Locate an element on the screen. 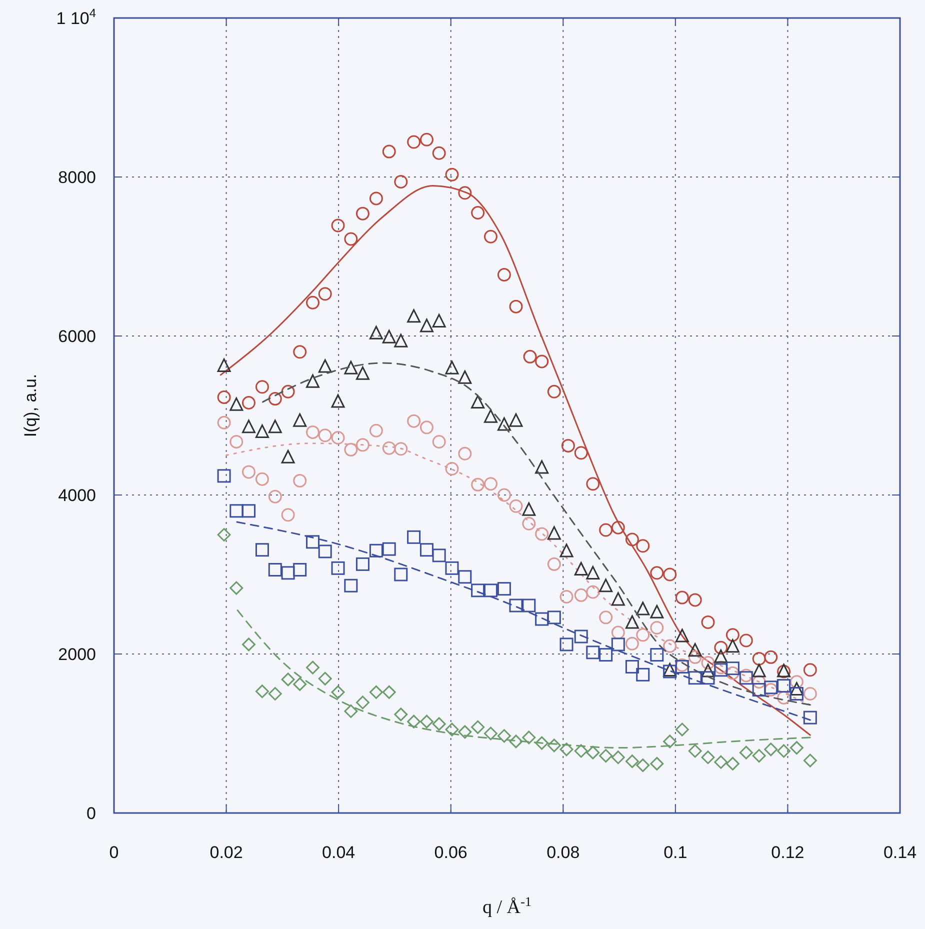 The width and height of the screenshot is (925, 929). x-tick-label: 0.14 is located at coordinates (900, 852).